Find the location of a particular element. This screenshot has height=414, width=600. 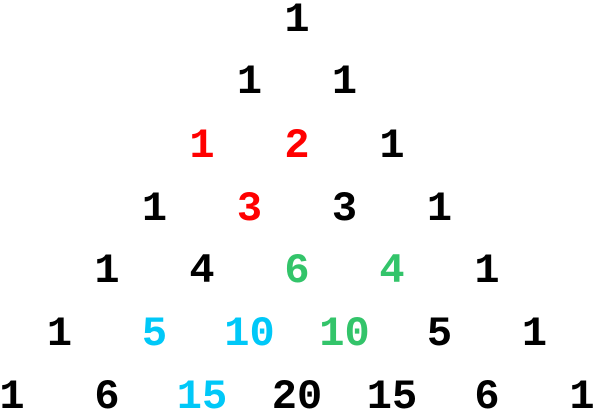

triangle-entry: 20 is located at coordinates (297, 393).